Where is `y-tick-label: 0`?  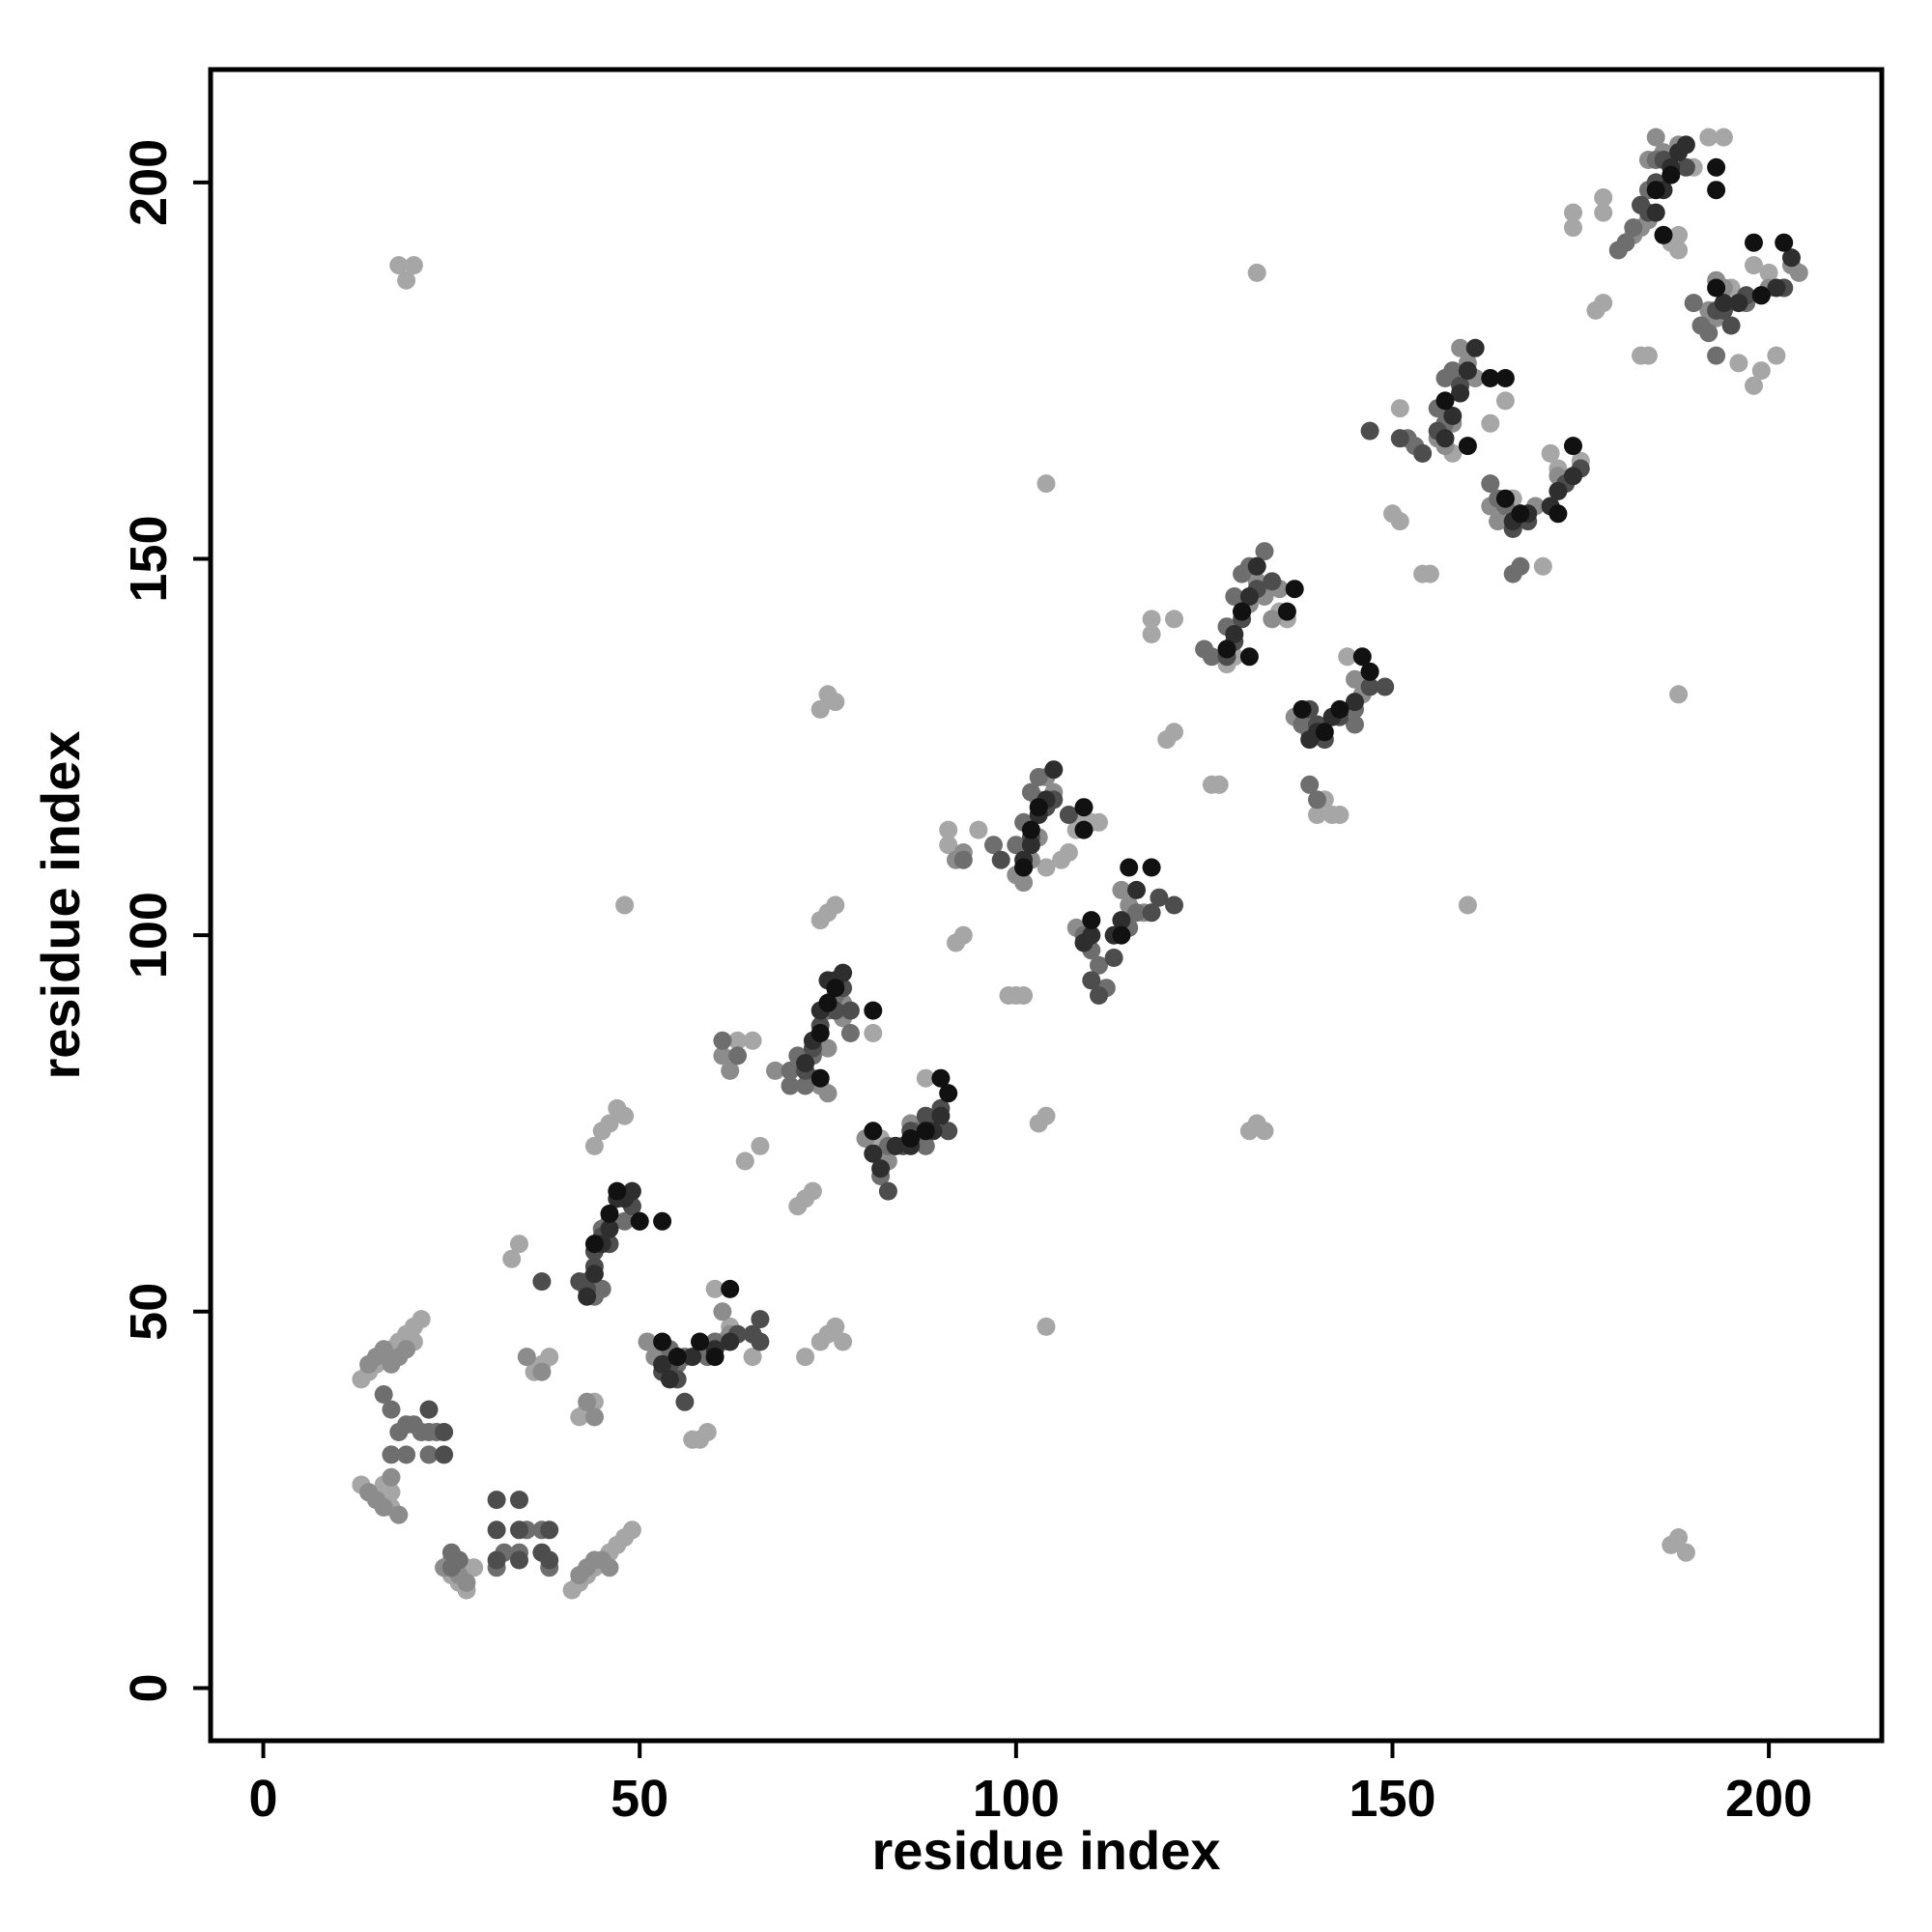 y-tick-label: 0 is located at coordinates (149, 1687).